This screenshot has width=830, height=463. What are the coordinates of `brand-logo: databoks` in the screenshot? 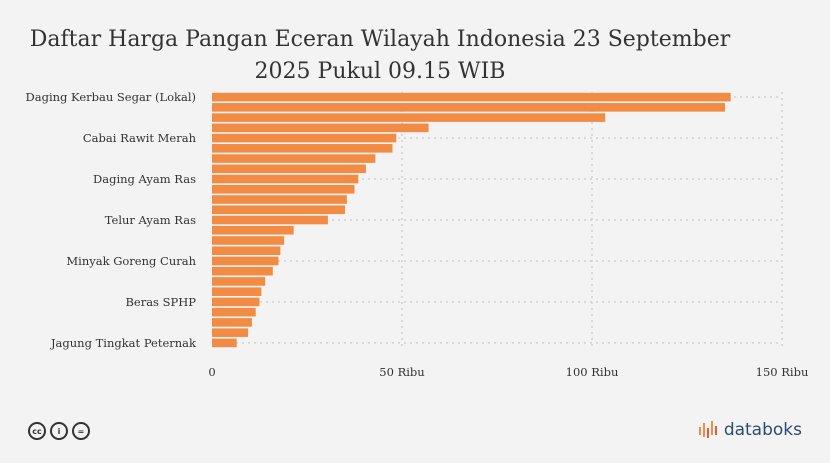 It's located at (750, 430).